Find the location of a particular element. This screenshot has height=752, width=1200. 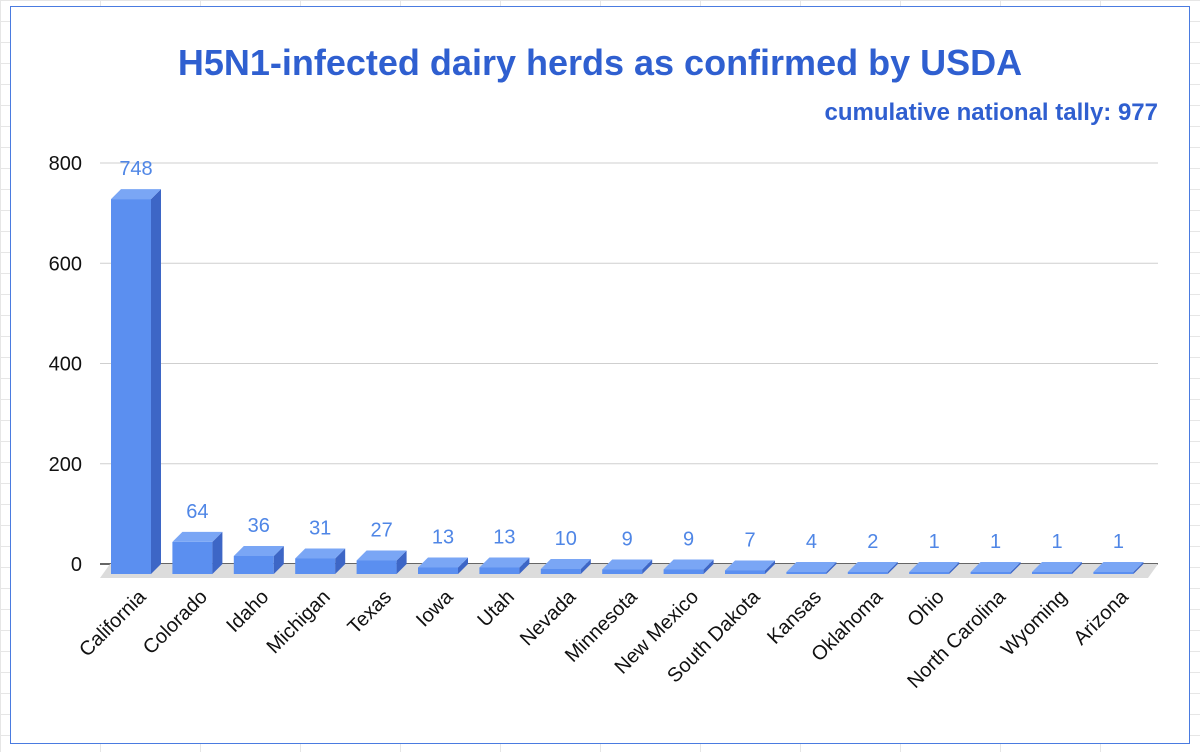

x-tick-label: Idaho is located at coordinates (247, 611).